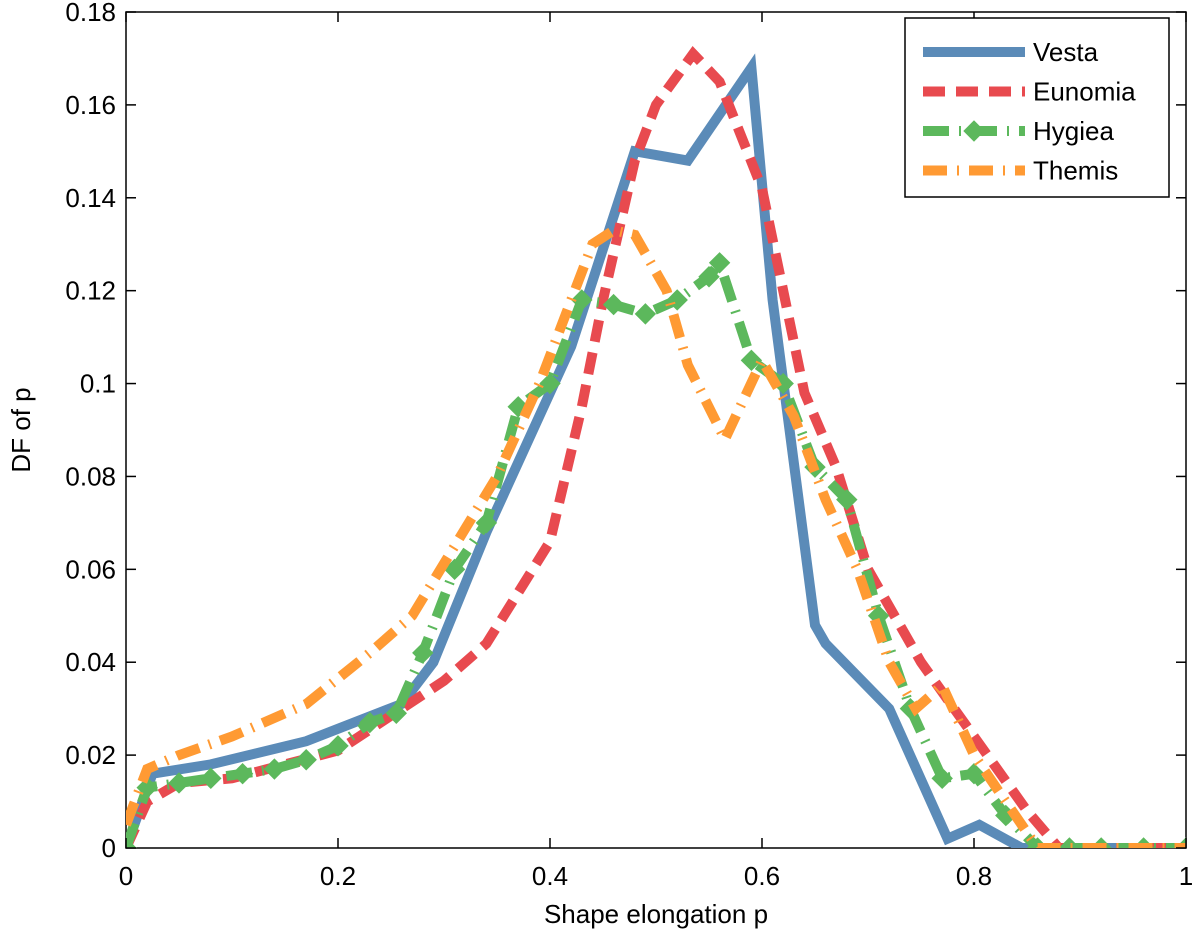  What do you see at coordinates (90, 569) in the screenshot?
I see `y-tick-label: 0.06` at bounding box center [90, 569].